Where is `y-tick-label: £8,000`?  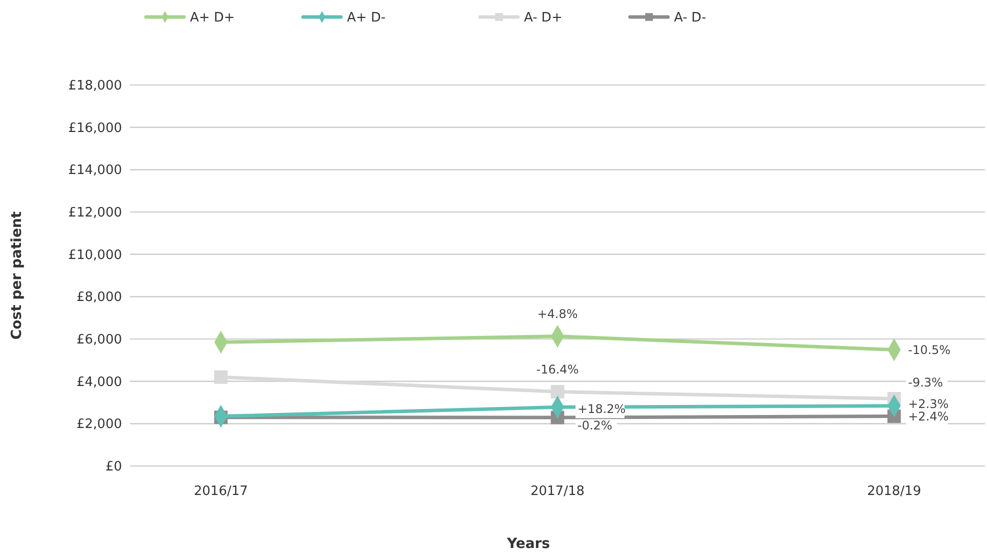 y-tick-label: £8,000 is located at coordinates (99, 298).